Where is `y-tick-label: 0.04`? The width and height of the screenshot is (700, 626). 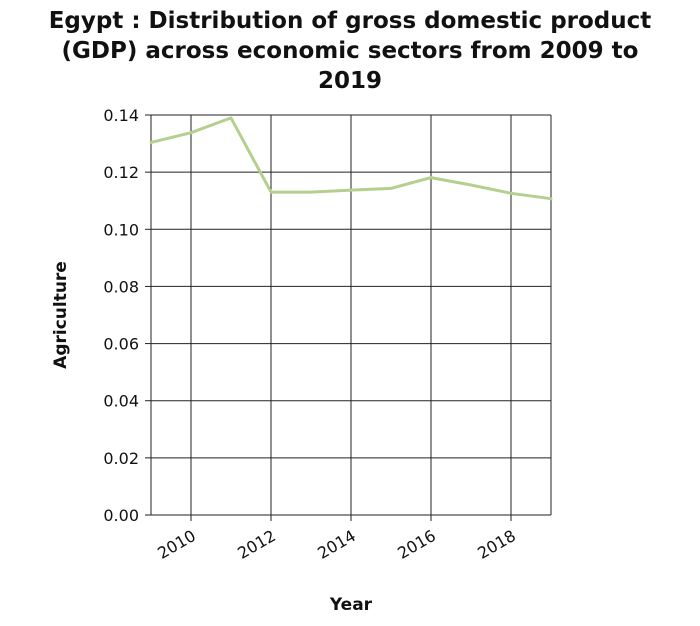 y-tick-label: 0.04 is located at coordinates (121, 401).